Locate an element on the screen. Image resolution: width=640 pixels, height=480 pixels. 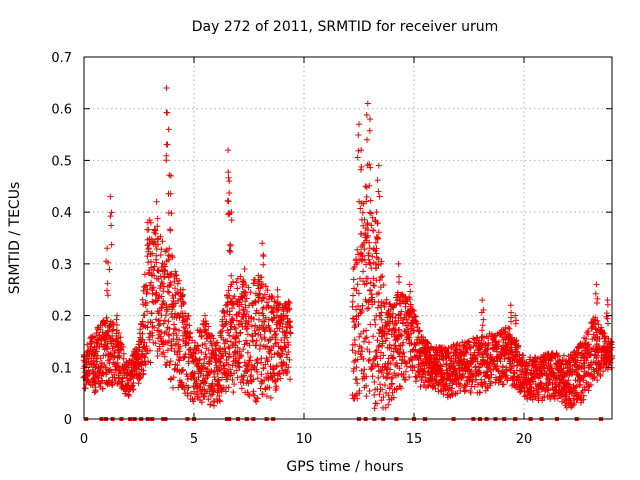
y-axis-label: SRMTID / TECUs is located at coordinates (15, 238).